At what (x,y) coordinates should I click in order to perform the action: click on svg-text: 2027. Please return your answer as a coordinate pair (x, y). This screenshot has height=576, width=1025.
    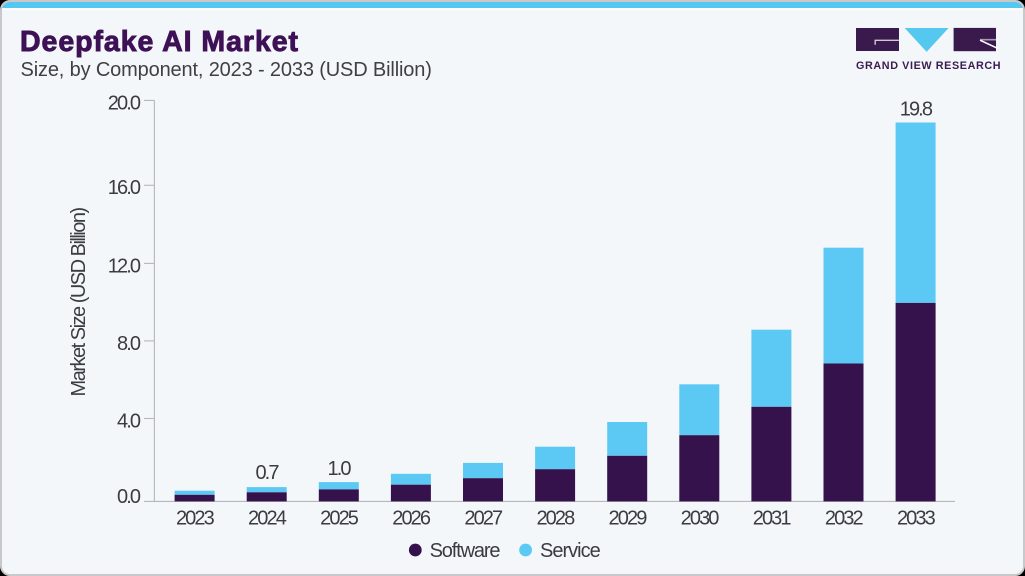
    Looking at the image, I should click on (483, 518).